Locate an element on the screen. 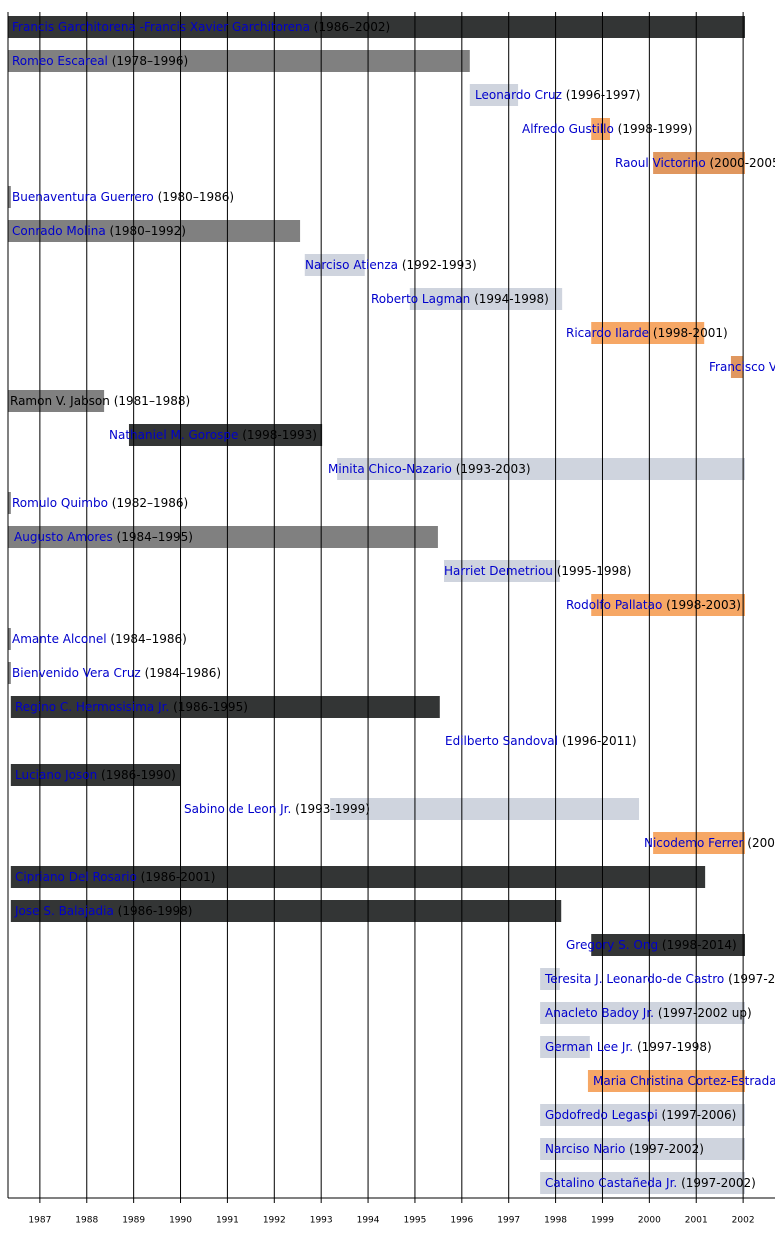 Image resolution: width=775 pixels, height=1235 pixels. name-link: Conrado Molina is located at coordinates (59, 231).